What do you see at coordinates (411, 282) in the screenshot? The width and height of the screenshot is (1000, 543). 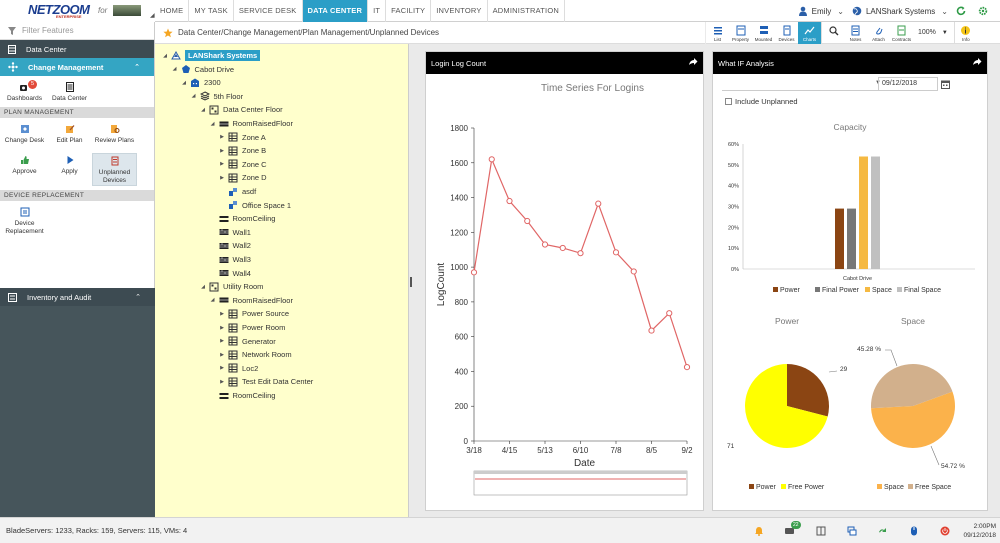 I see `splitter-grip` at bounding box center [411, 282].